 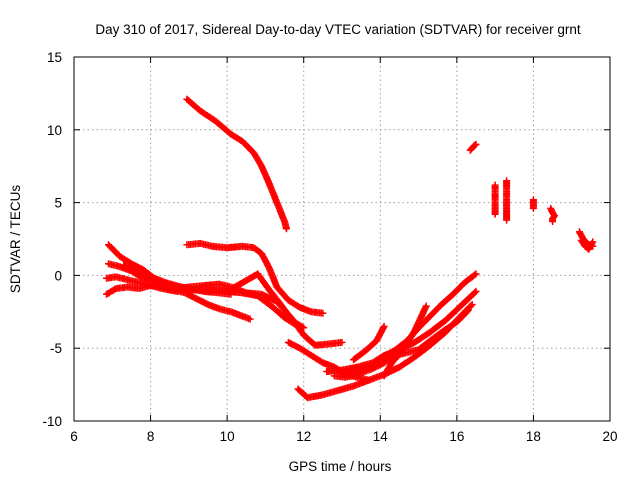 What do you see at coordinates (552, 214) in the screenshot?
I see `series-cluster-18.5` at bounding box center [552, 214].